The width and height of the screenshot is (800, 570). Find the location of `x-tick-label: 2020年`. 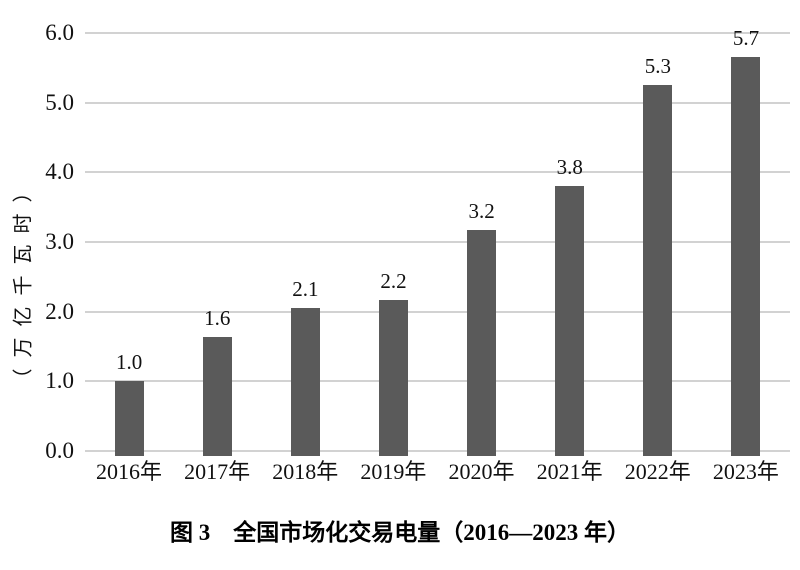

x-tick-label: 2020年 is located at coordinates (481, 471).